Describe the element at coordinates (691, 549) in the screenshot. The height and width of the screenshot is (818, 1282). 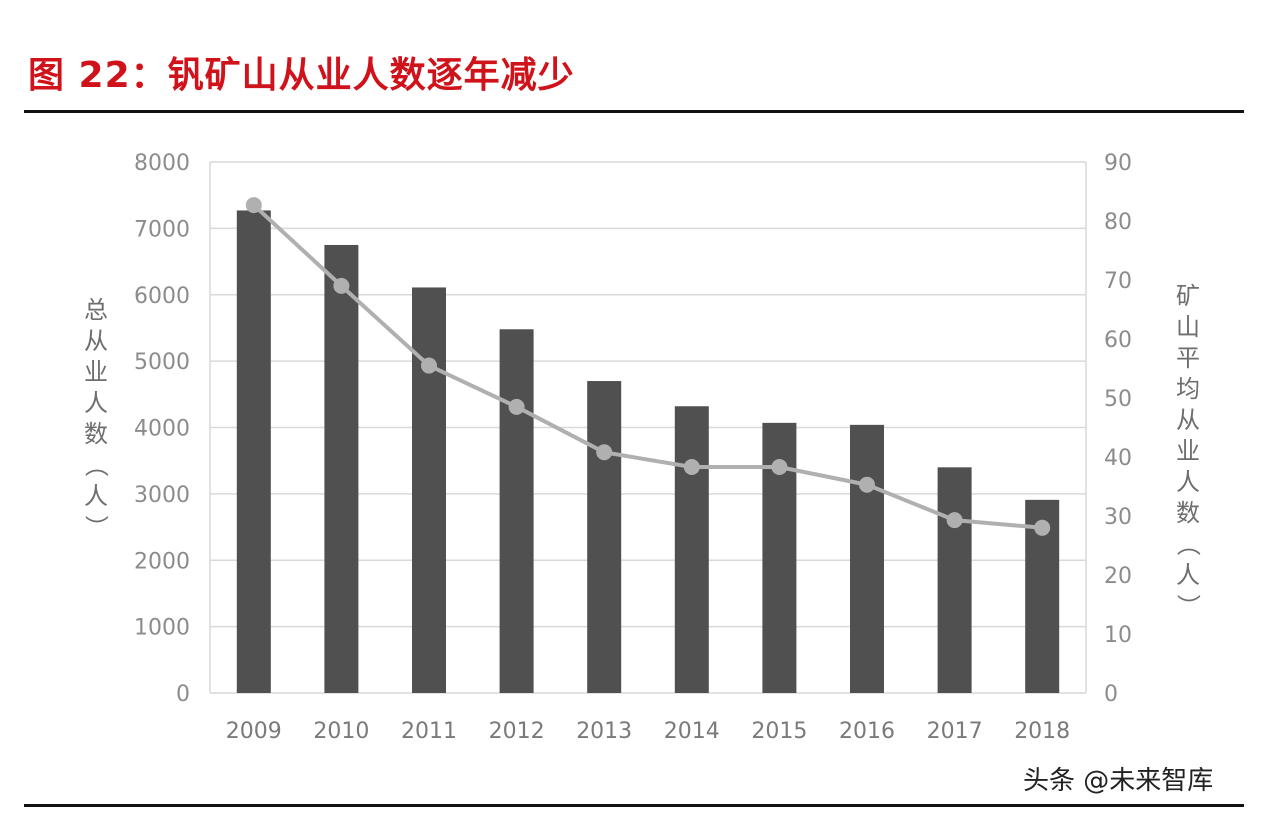
I see `bar-2014` at that location.